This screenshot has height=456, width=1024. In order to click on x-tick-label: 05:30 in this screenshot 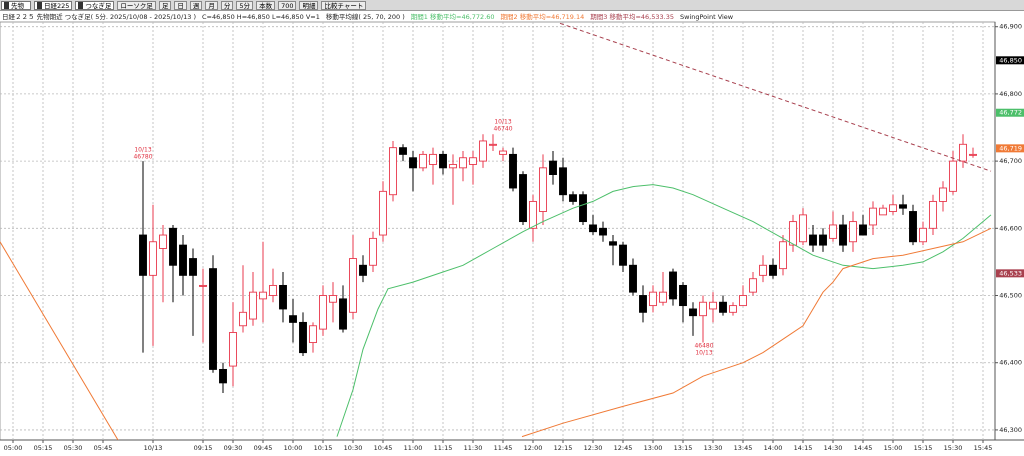, I will do `click(73, 448)`.